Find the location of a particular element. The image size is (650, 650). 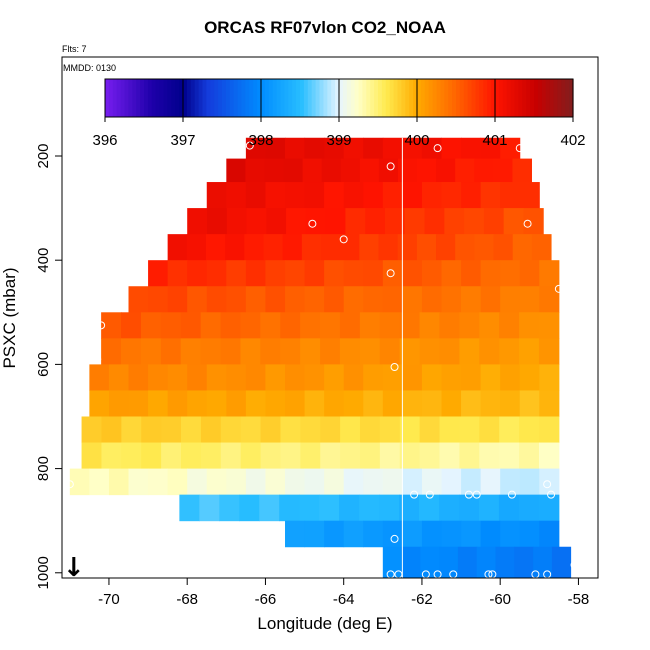

y-tick-label: 200 is located at coordinates (43, 155).